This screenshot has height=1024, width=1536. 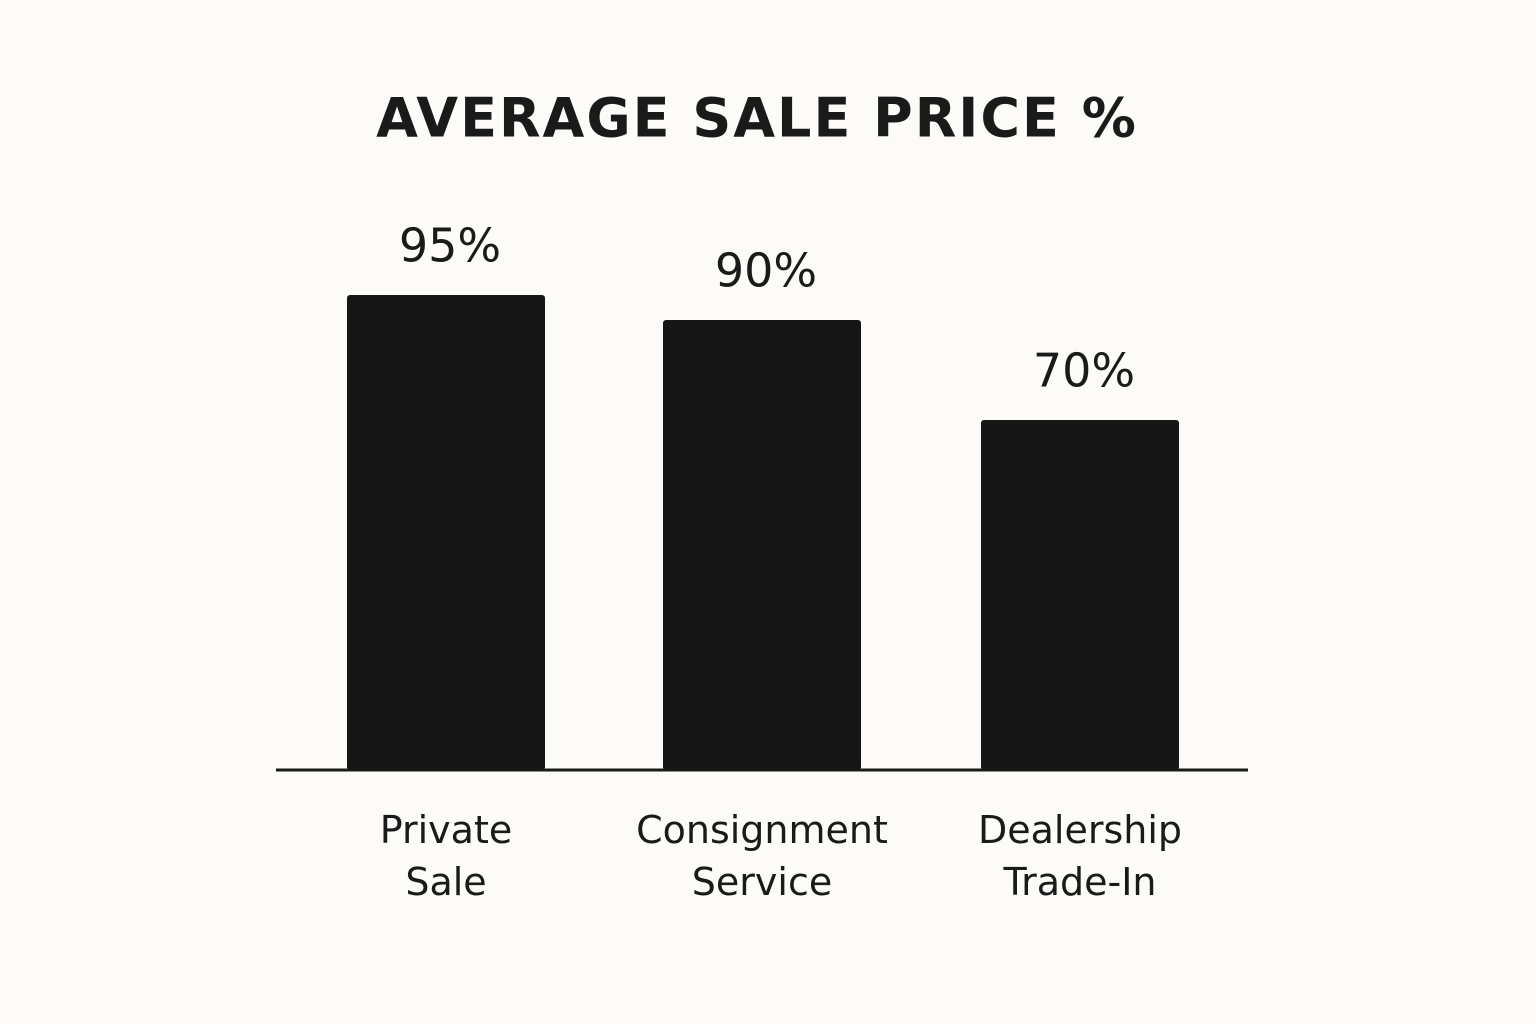 I want to click on chart-title: AVERAGE SALE PRICE %, so click(x=757, y=118).